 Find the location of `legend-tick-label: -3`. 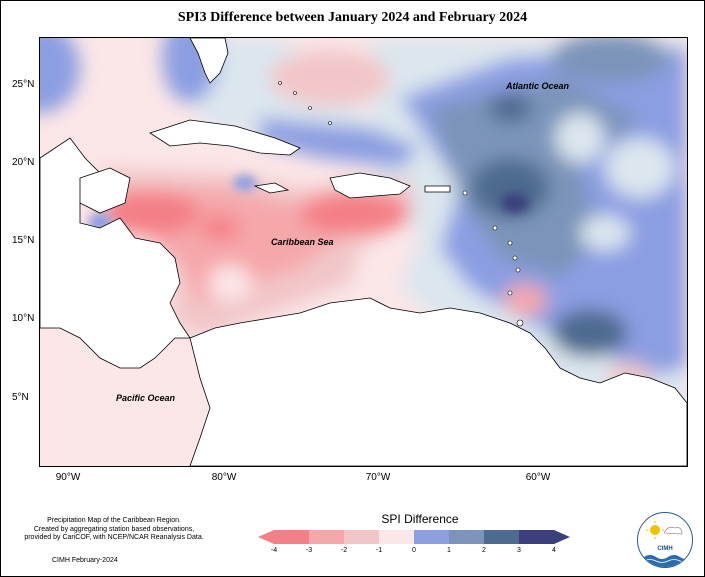

legend-tick-label: -3 is located at coordinates (309, 550).